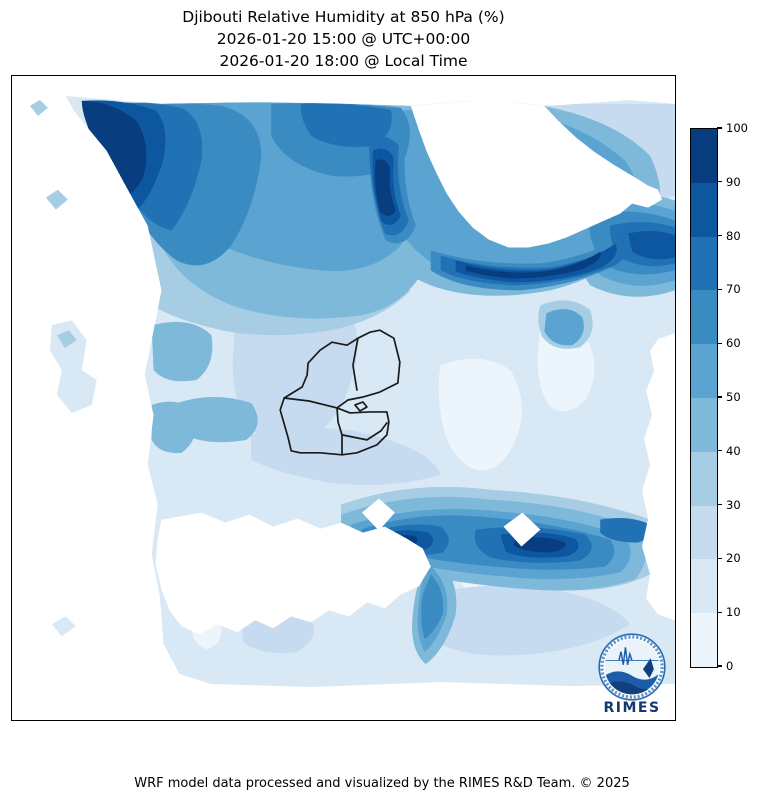  What do you see at coordinates (343, 61) in the screenshot?
I see `timestamp-local: 2026-01-20 18:00 @ Local Time` at bounding box center [343, 61].